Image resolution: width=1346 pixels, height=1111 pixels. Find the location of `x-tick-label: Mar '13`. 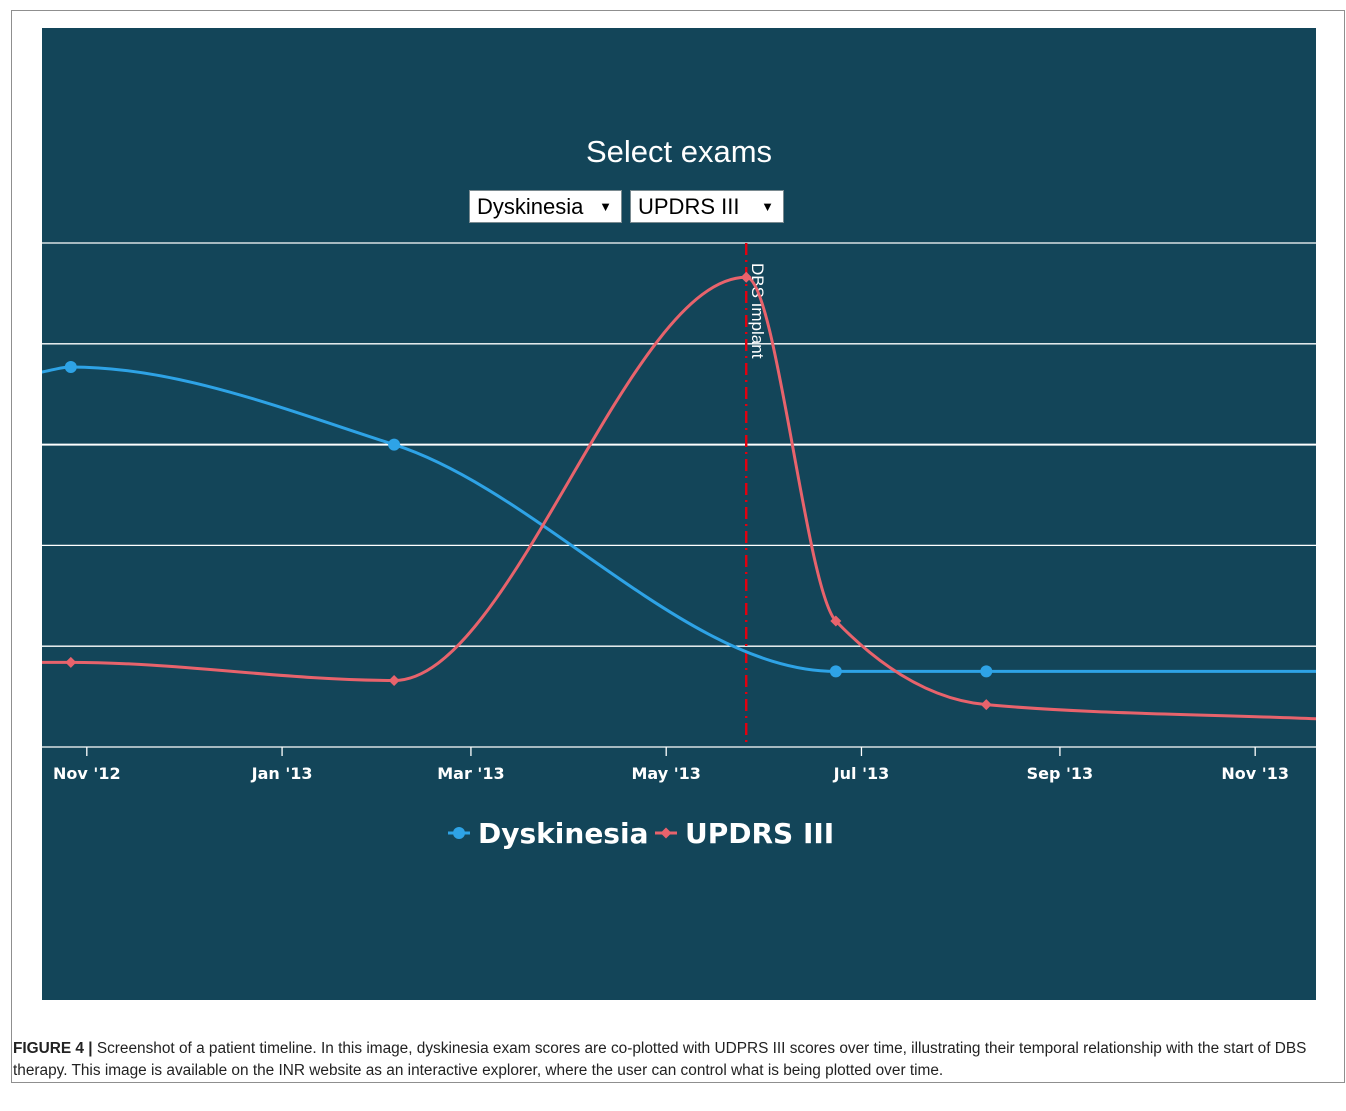

x-tick-label: Mar '13 is located at coordinates (470, 773).